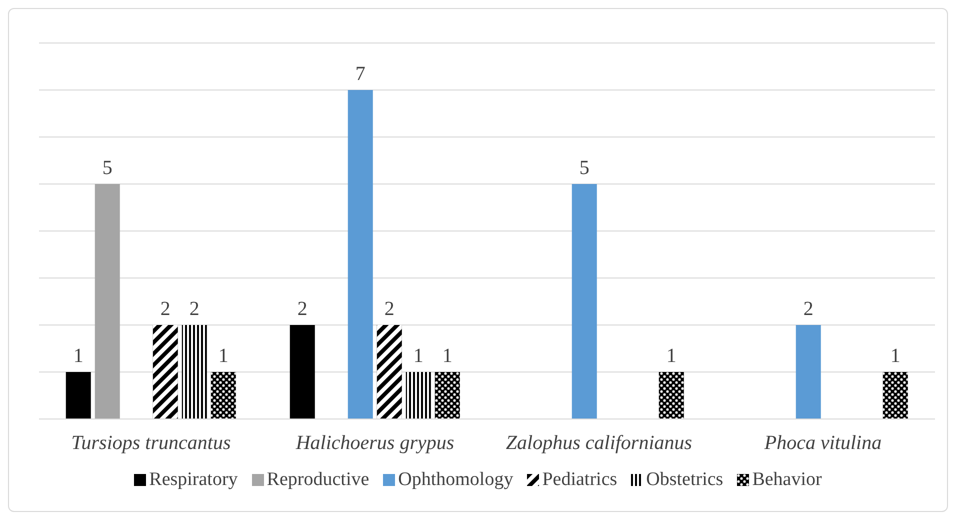 The width and height of the screenshot is (956, 520). Describe the element at coordinates (599, 443) in the screenshot. I see `x-tick-label: Zalophus californianus` at that location.